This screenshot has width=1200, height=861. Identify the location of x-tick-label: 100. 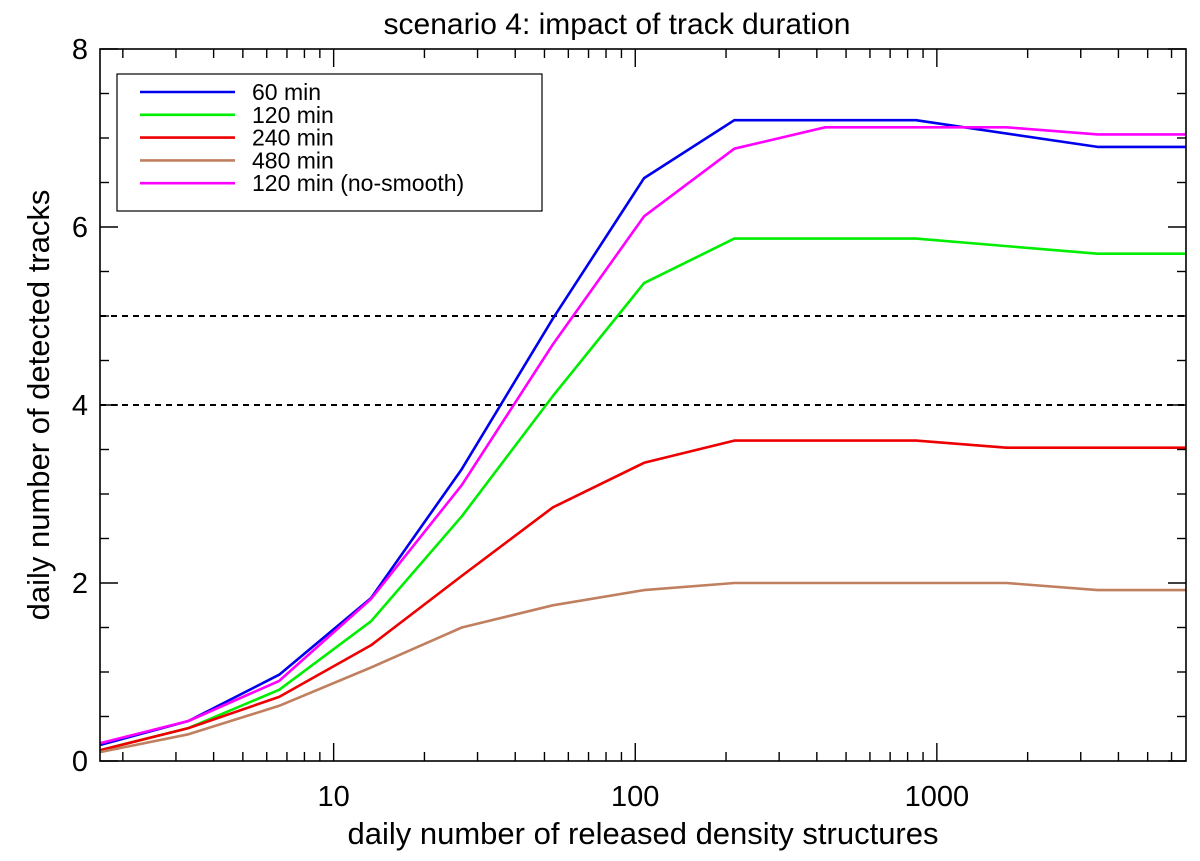
(635, 797).